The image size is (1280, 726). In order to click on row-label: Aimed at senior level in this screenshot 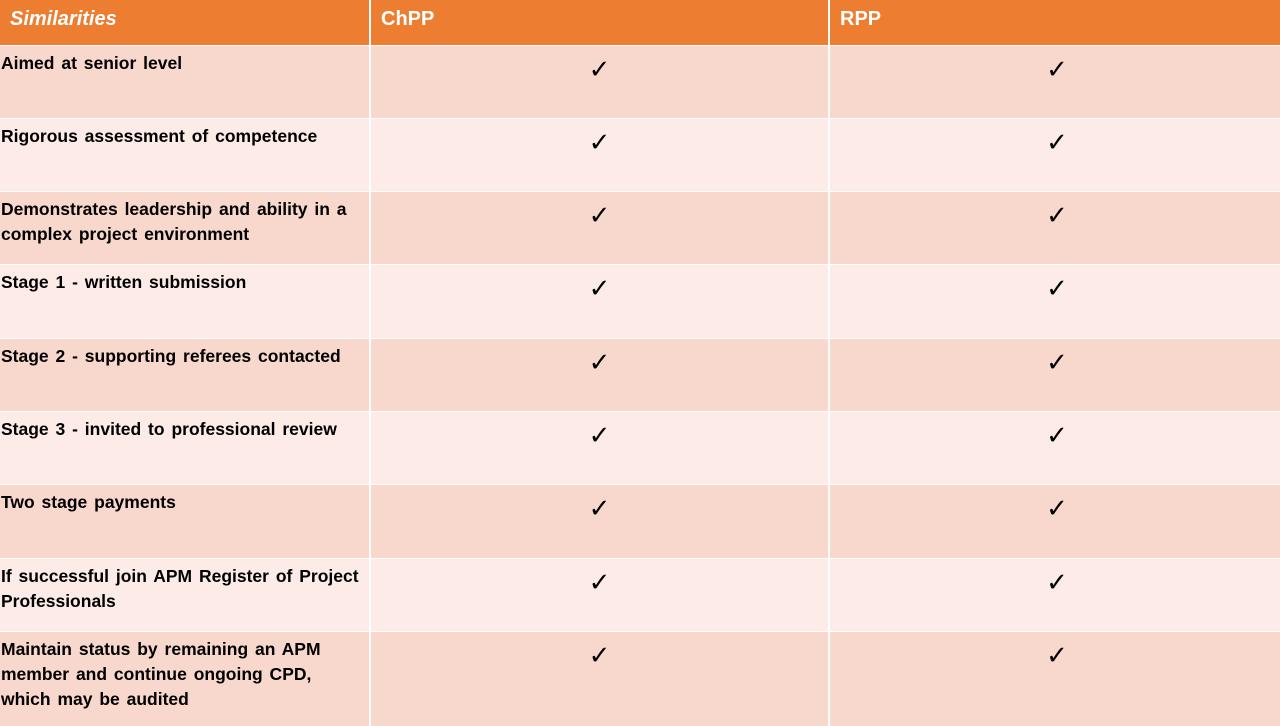, I will do `click(184, 82)`.